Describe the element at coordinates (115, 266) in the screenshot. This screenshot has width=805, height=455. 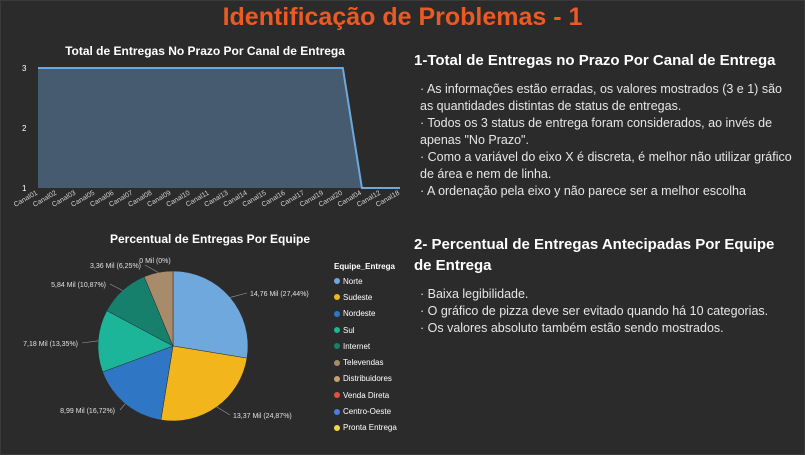
I see `data-label: 3,36 Mil (6,25%)` at that location.